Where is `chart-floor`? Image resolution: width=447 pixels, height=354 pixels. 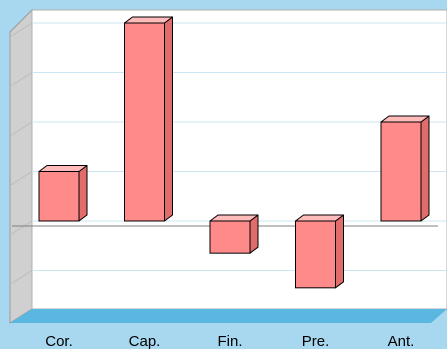
chart-floor is located at coordinates (228, 316).